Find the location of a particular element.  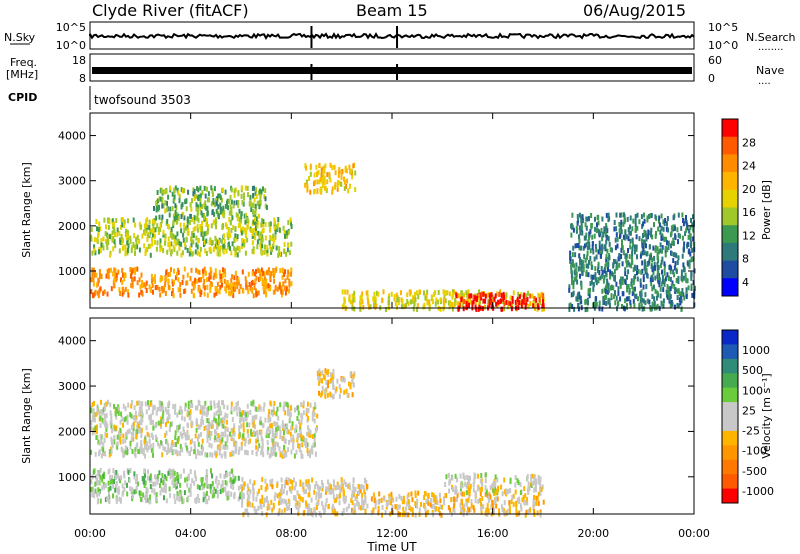

colorbar-tick-label: 28 is located at coordinates (749, 142).